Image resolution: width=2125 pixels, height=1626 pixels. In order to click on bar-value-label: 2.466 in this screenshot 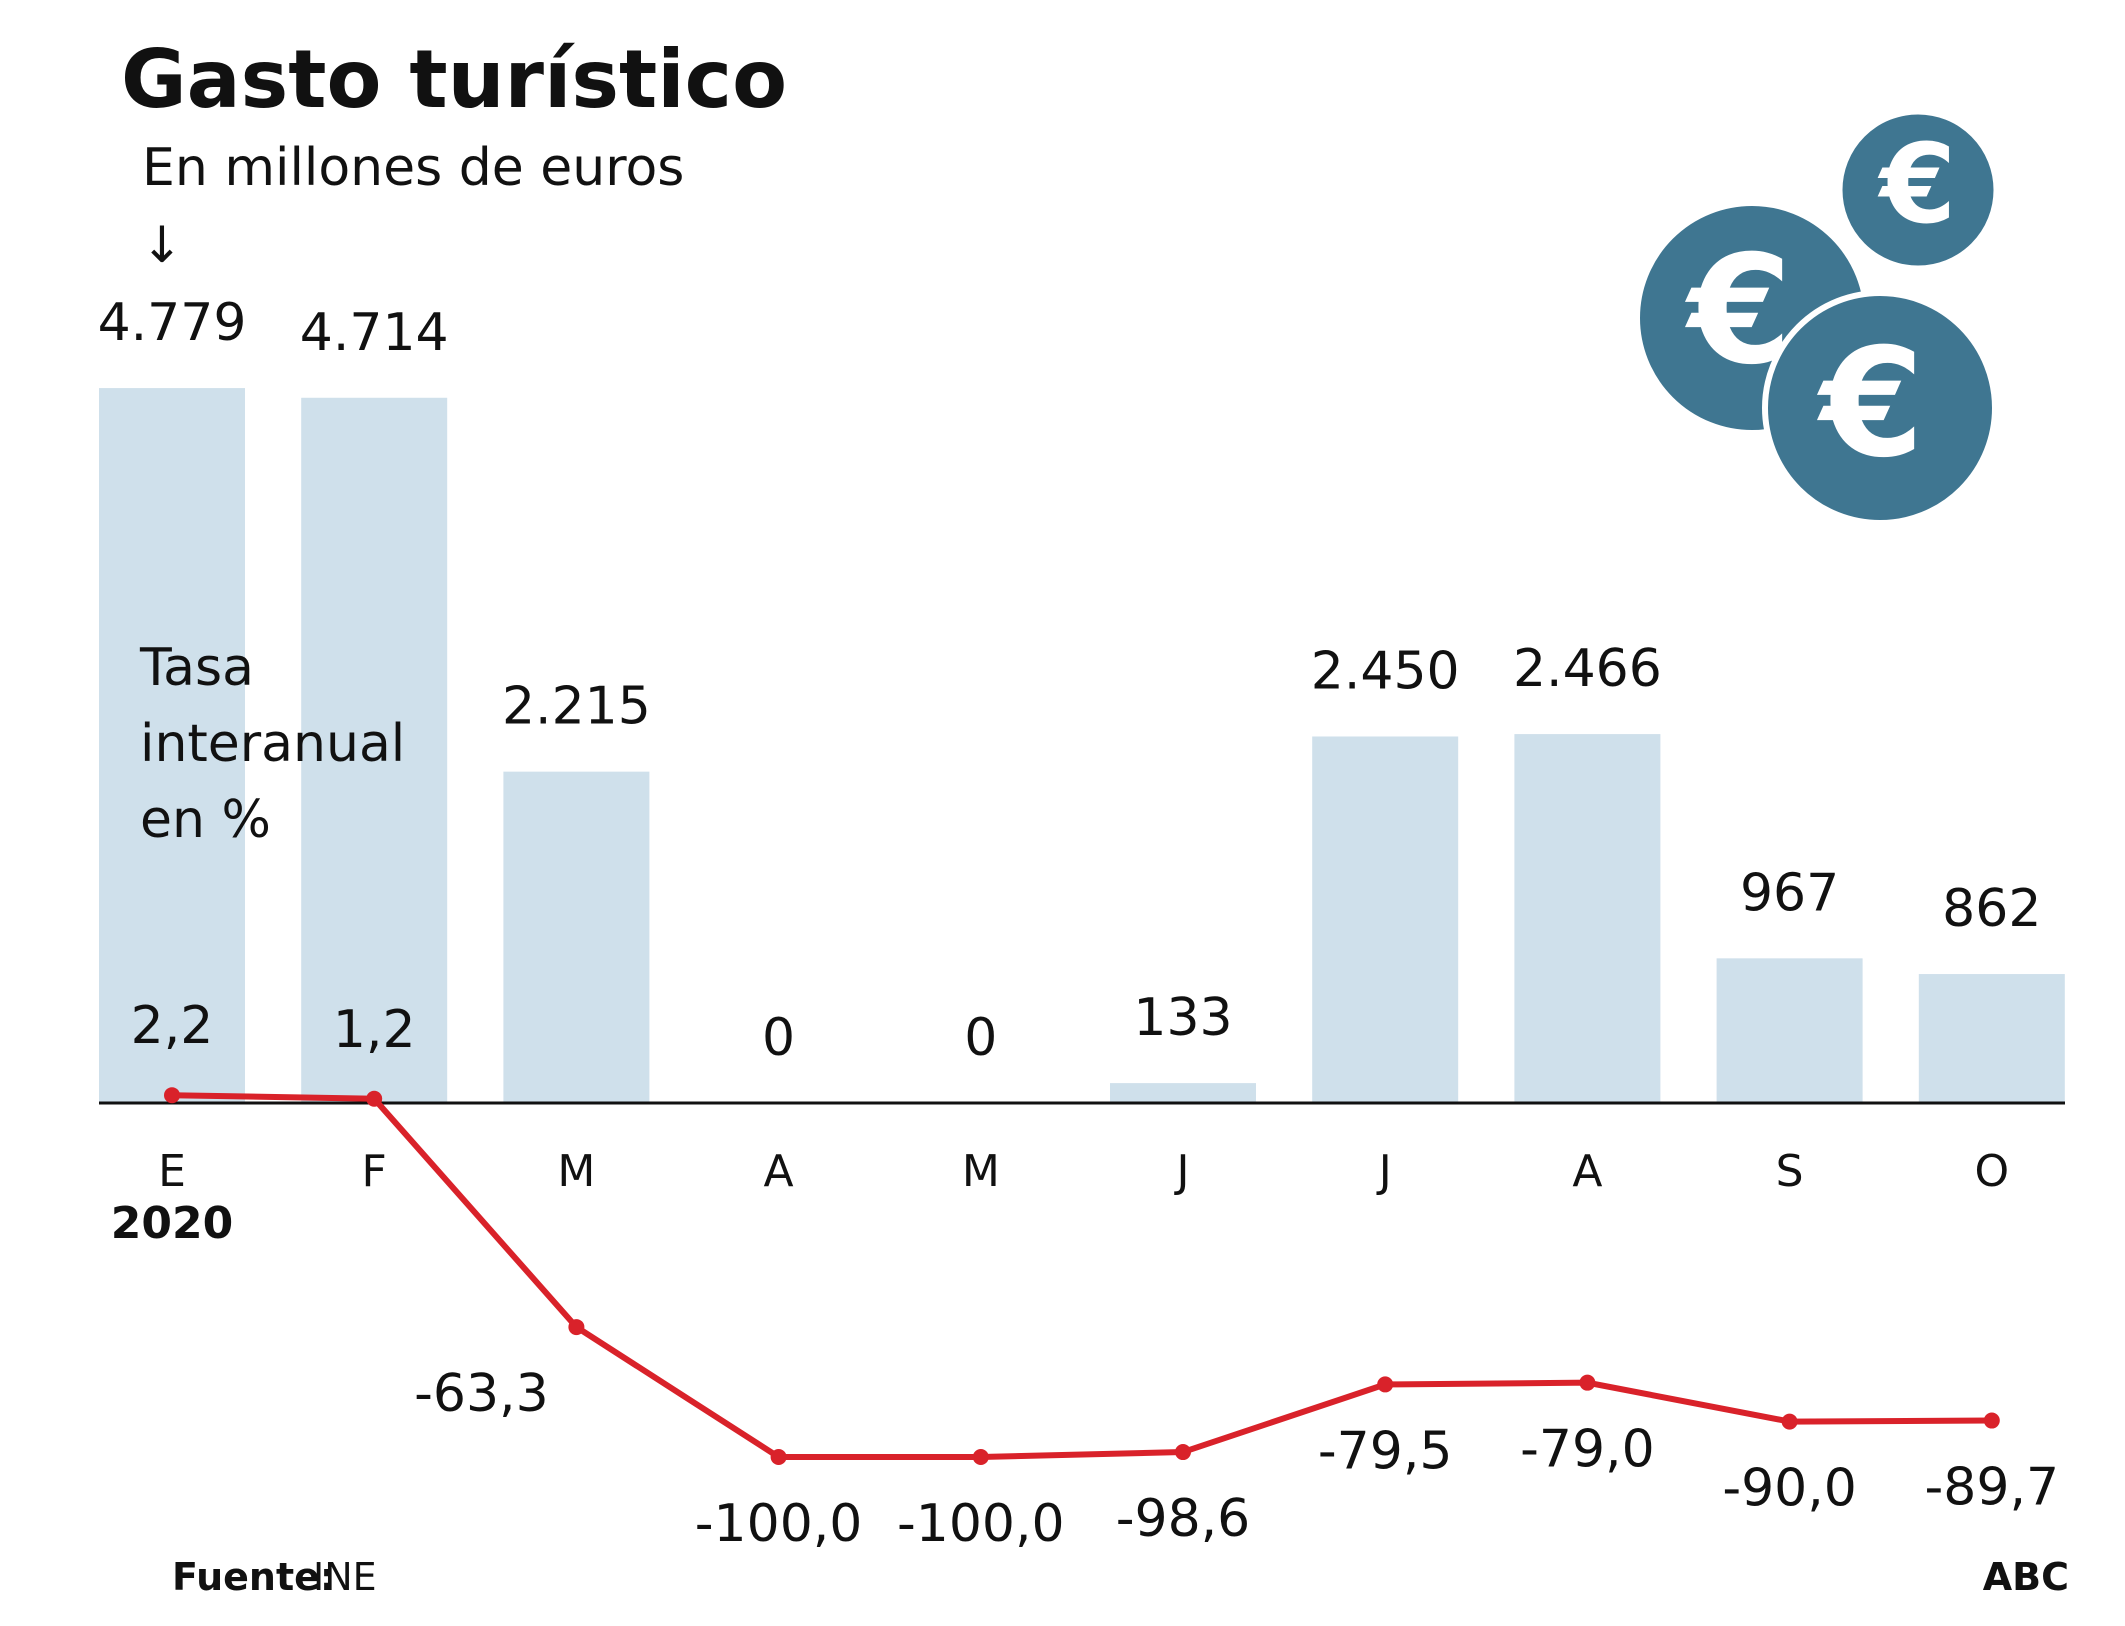, I will do `click(1587, 669)`.